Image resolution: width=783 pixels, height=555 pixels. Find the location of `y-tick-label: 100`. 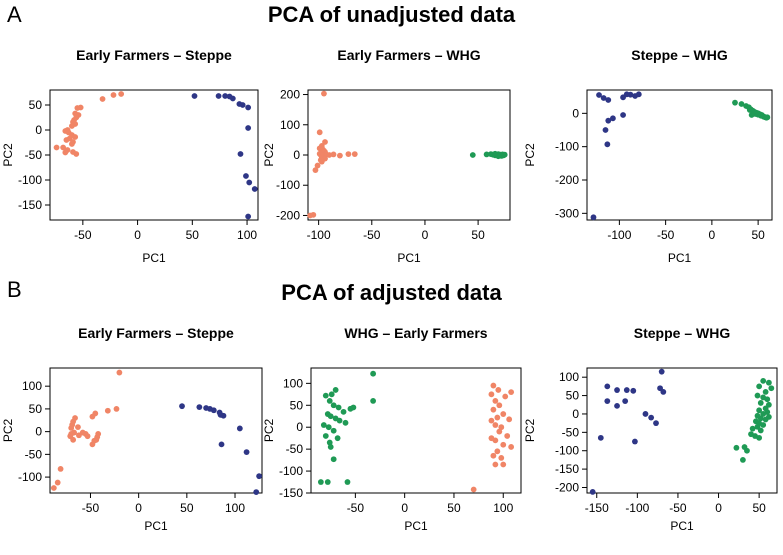

y-tick-label: 100 is located at coordinates (293, 383).